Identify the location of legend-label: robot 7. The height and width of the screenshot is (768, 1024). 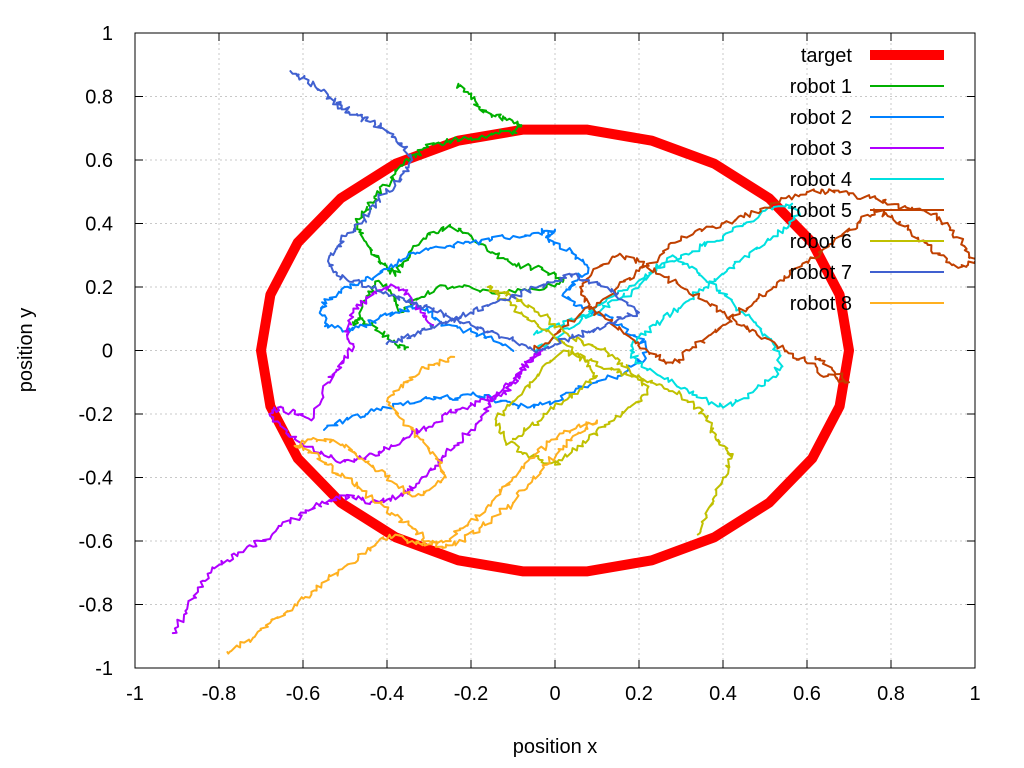
(821, 273).